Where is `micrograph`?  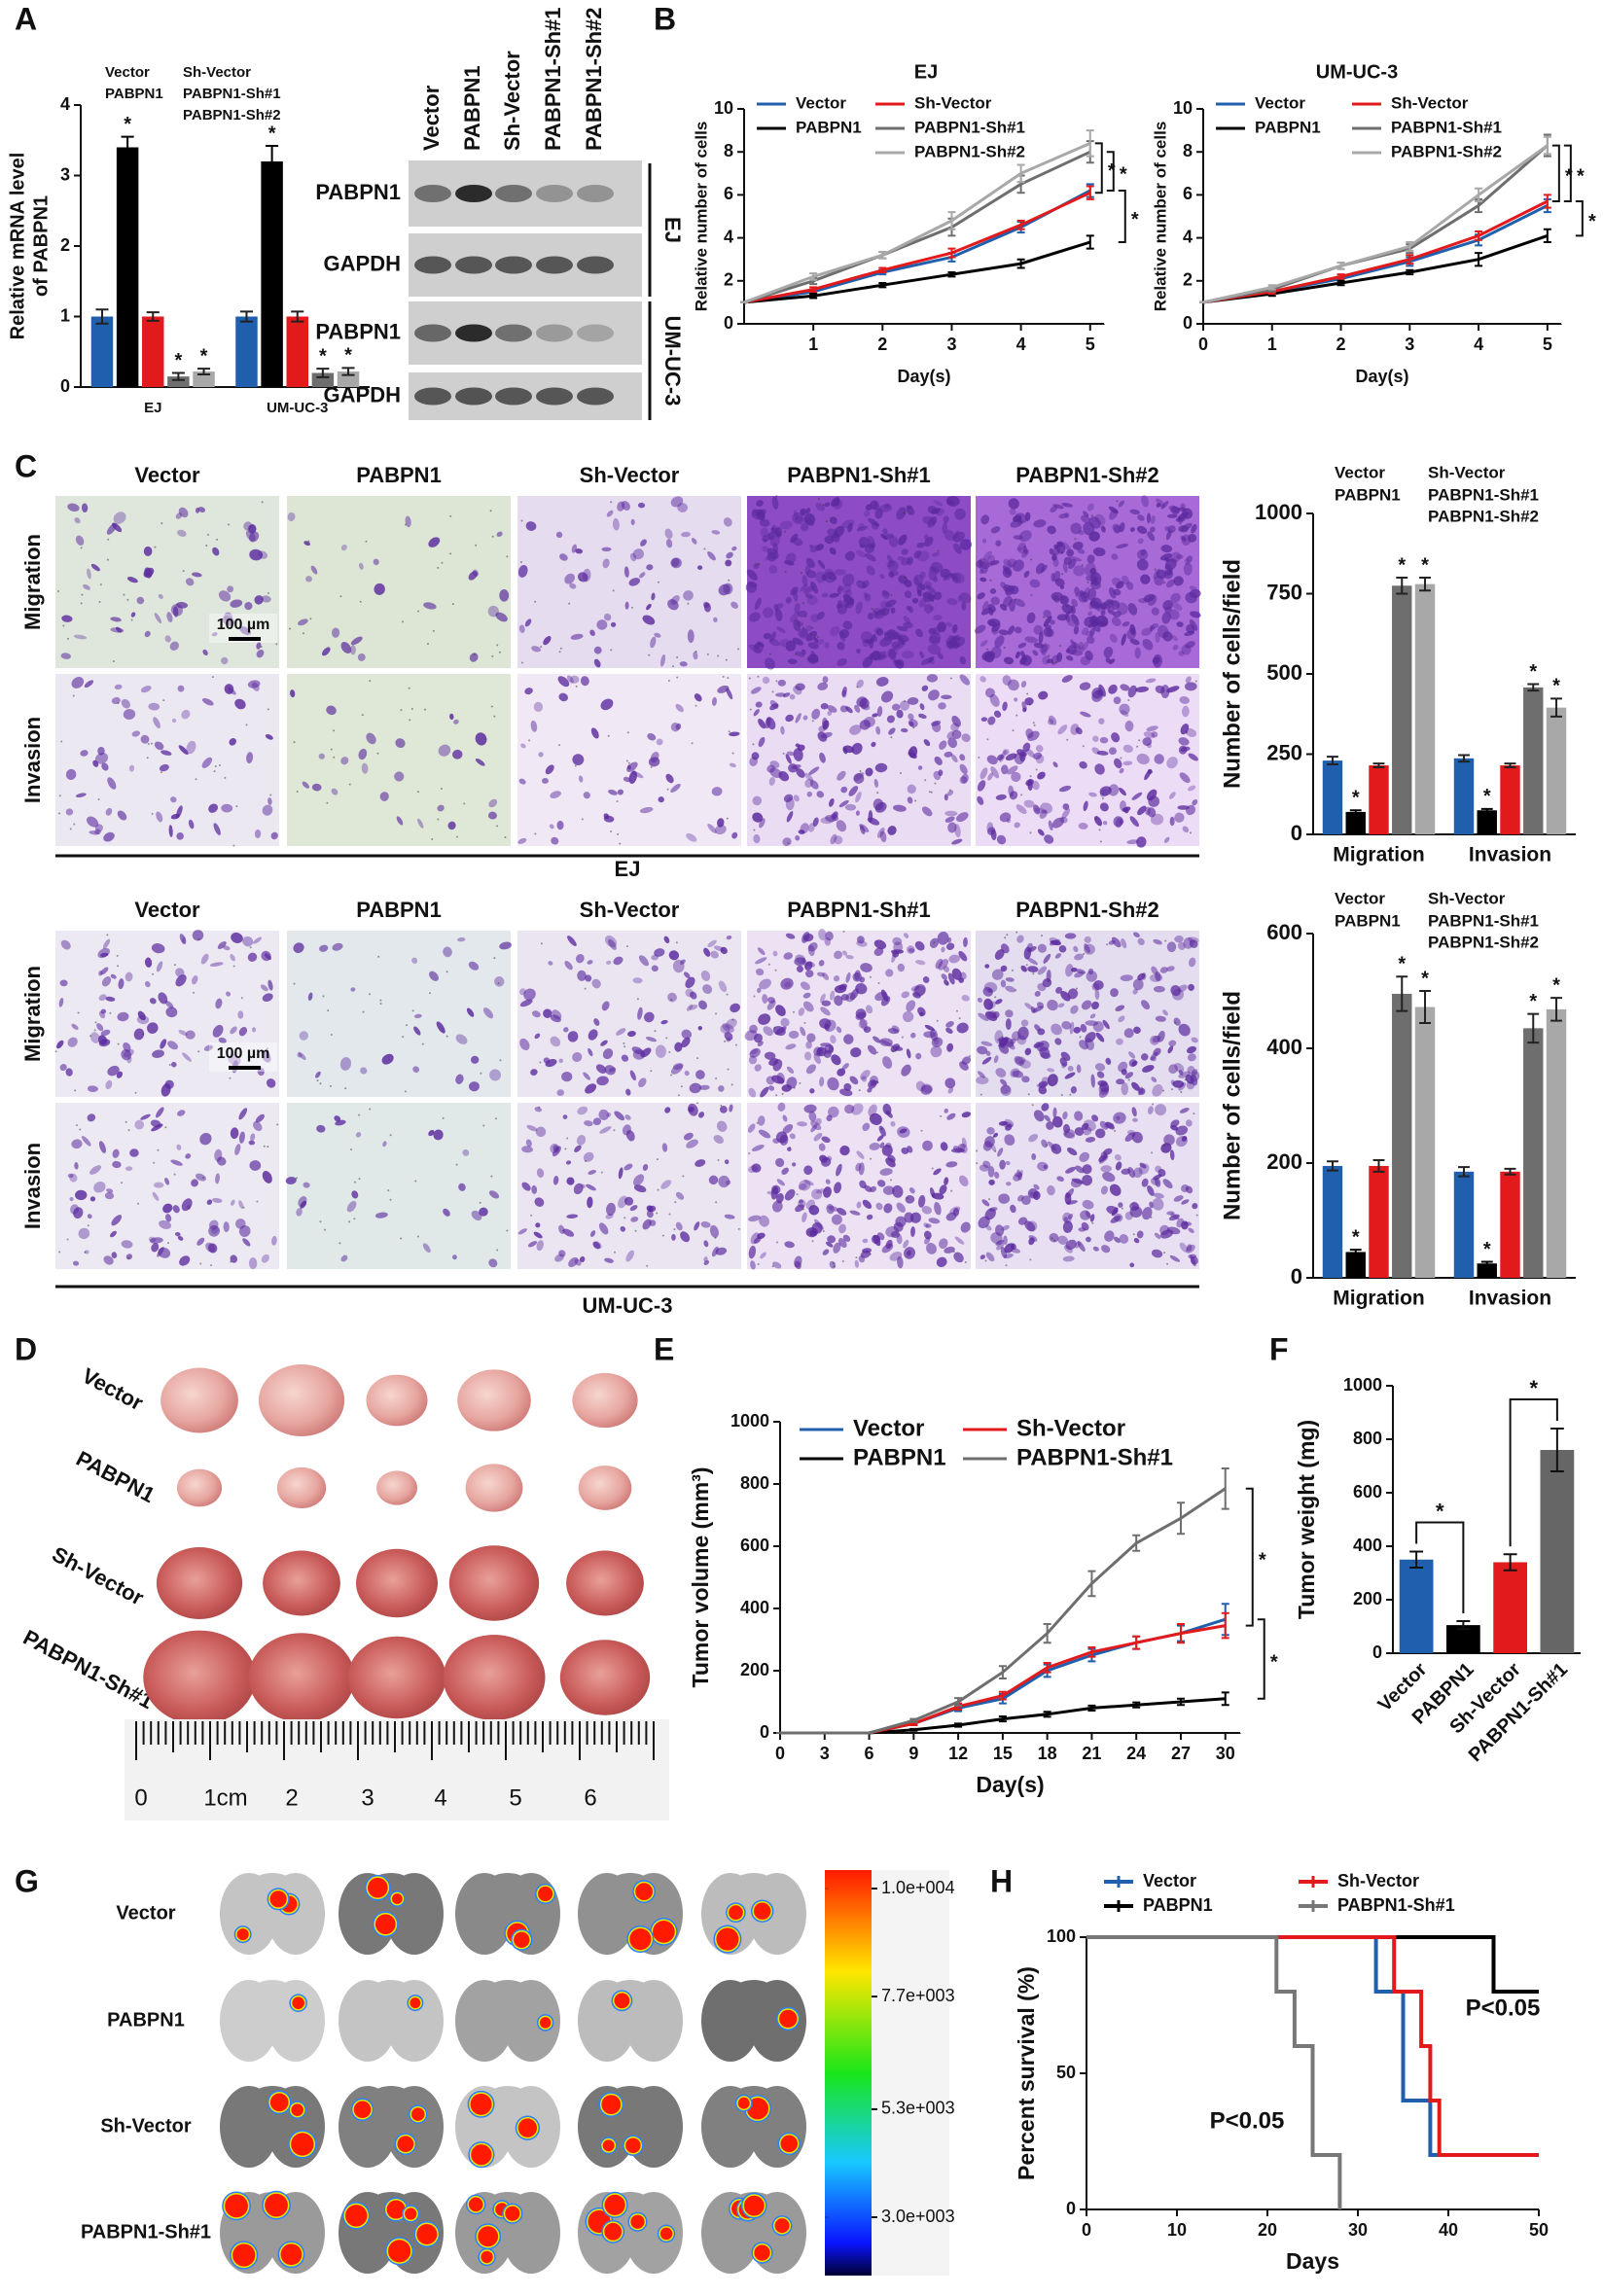
micrograph is located at coordinates (399, 582).